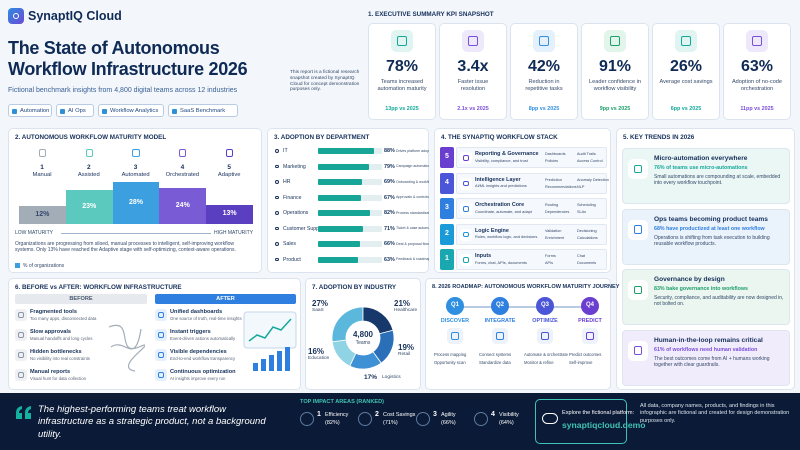 The height and width of the screenshot is (450, 800). Describe the element at coordinates (206, 318) in the screenshot. I see `after-desc: One source of truth, real-time insights` at that location.